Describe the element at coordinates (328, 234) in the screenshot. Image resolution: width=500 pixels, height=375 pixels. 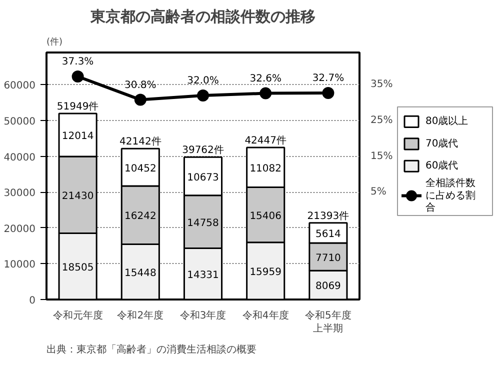
I see `data-label: 5614` at that location.